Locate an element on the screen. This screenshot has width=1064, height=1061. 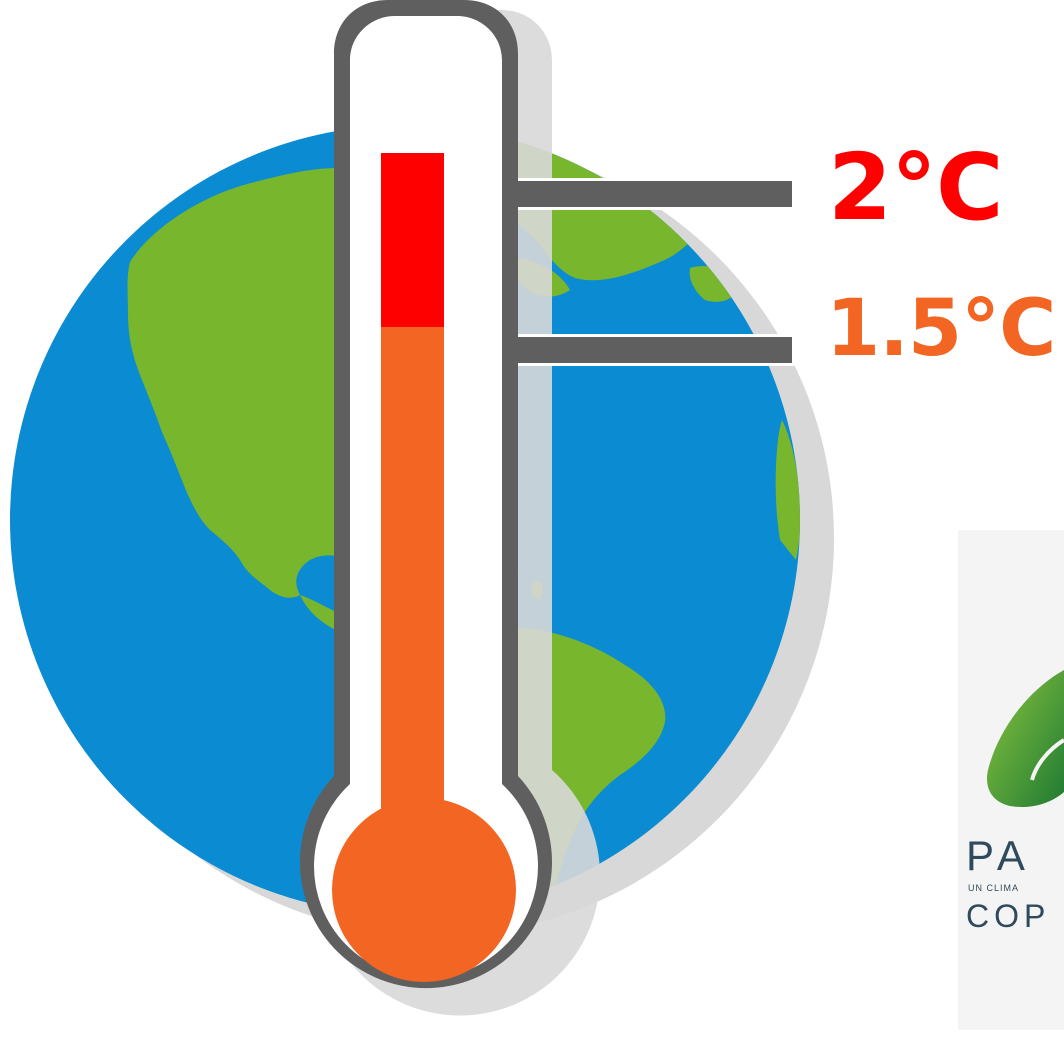
logo-cop-text: COP is located at coordinates (1008, 916).